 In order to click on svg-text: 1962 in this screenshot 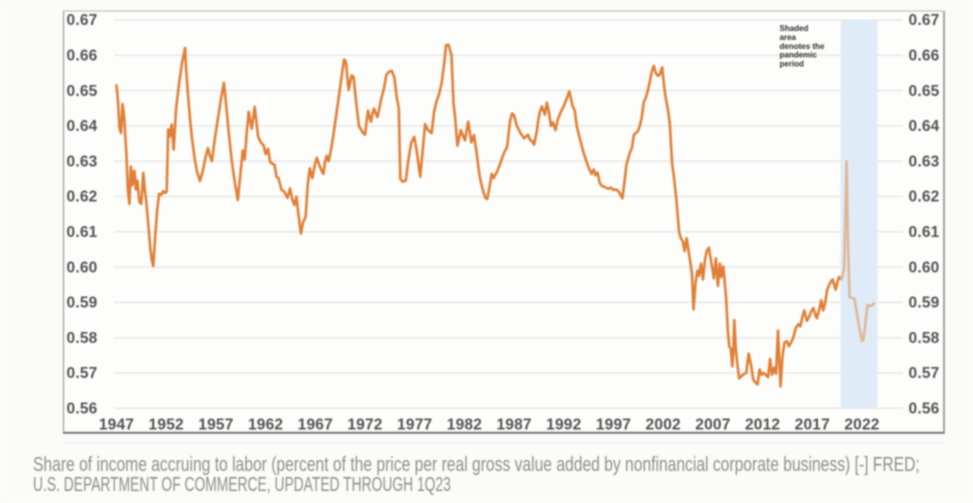, I will do `click(265, 425)`.